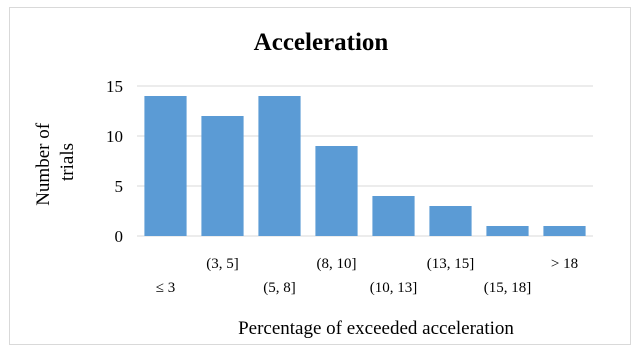 The image size is (642, 352). What do you see at coordinates (279, 288) in the screenshot?
I see `x-category-label: (5, 8]` at bounding box center [279, 288].